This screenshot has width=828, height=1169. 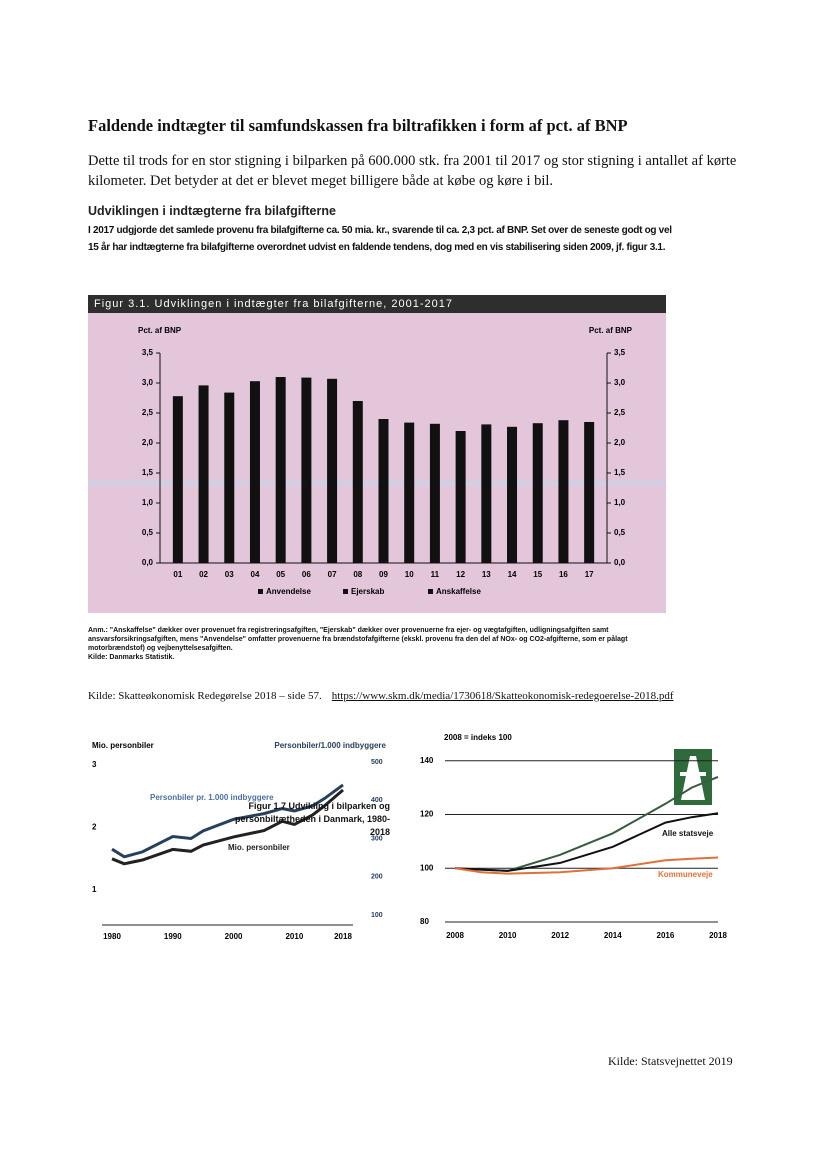 What do you see at coordinates (367, 591) in the screenshot?
I see `legend-label: Ejerskab` at bounding box center [367, 591].